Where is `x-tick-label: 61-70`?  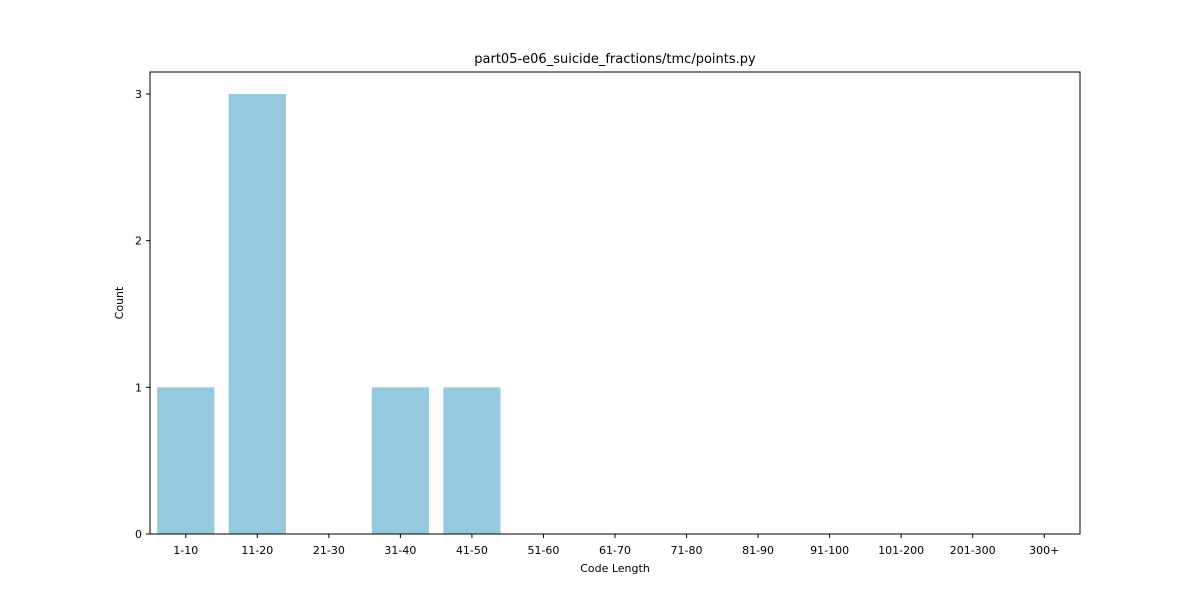 x-tick-label: 61-70 is located at coordinates (615, 550).